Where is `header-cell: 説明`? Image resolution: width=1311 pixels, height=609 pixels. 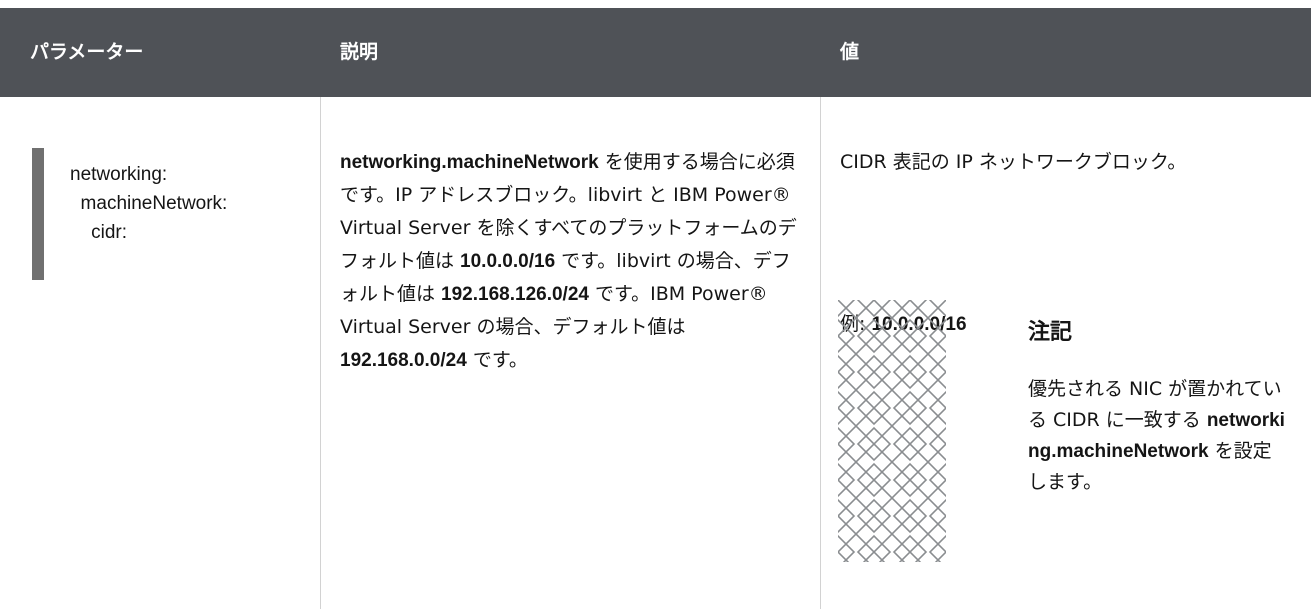 header-cell: 説明 is located at coordinates (359, 52).